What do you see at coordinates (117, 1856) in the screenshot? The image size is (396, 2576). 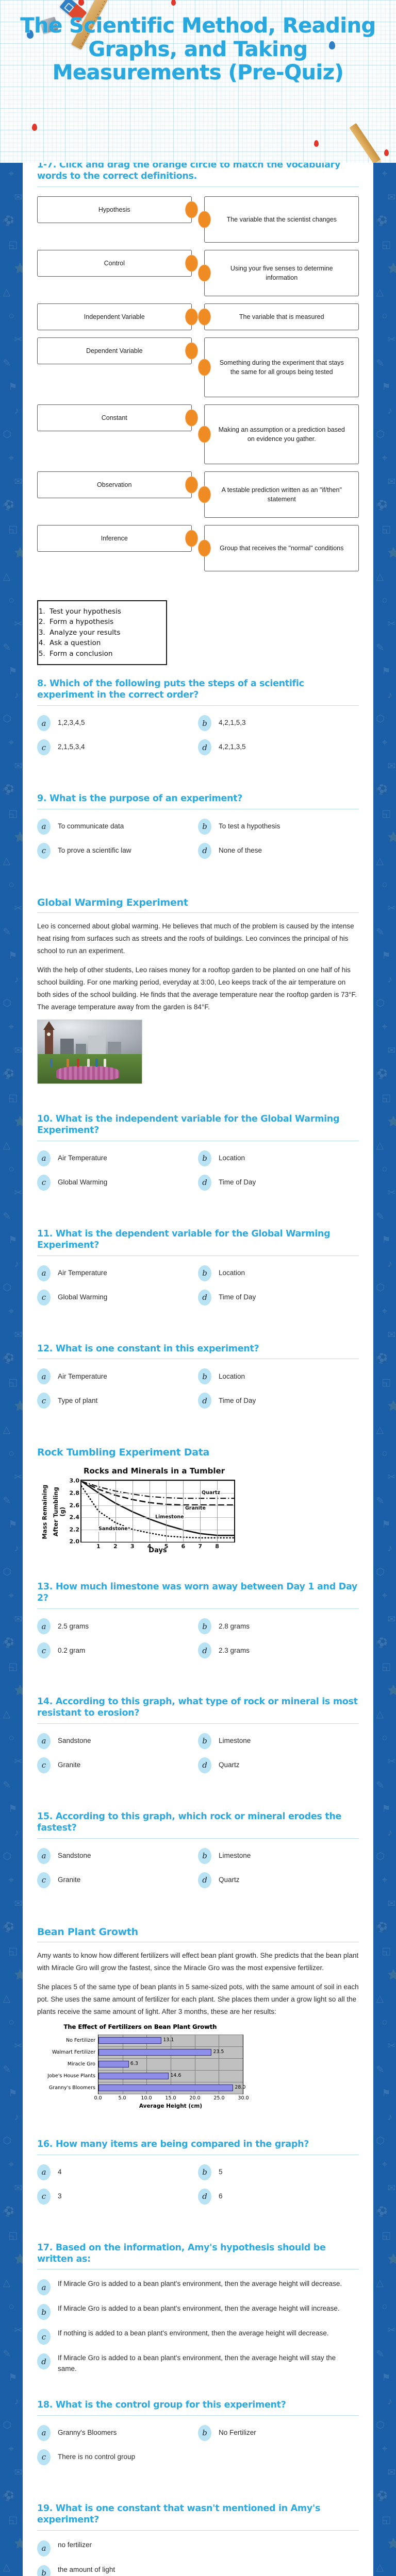 I see `option-a: a Sandstone` at bounding box center [117, 1856].